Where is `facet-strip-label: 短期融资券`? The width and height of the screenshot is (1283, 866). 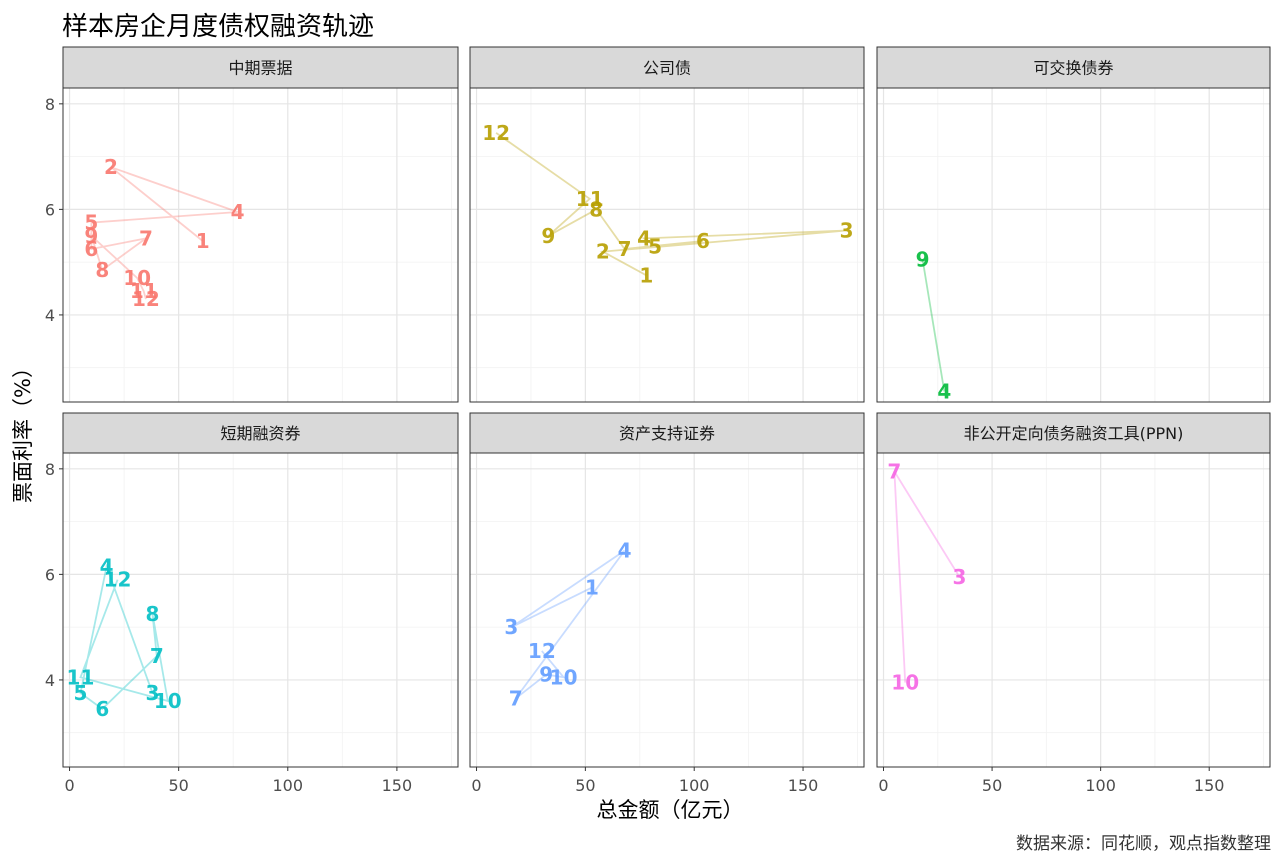
facet-strip-label: 短期融资券 is located at coordinates (260, 433).